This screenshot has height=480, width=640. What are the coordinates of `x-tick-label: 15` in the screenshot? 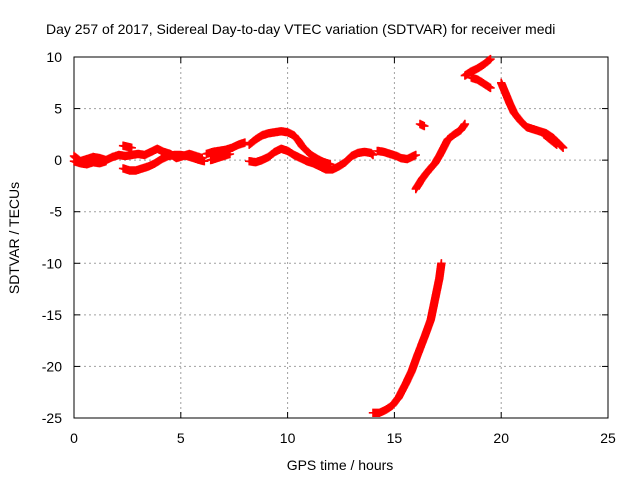 It's located at (395, 438).